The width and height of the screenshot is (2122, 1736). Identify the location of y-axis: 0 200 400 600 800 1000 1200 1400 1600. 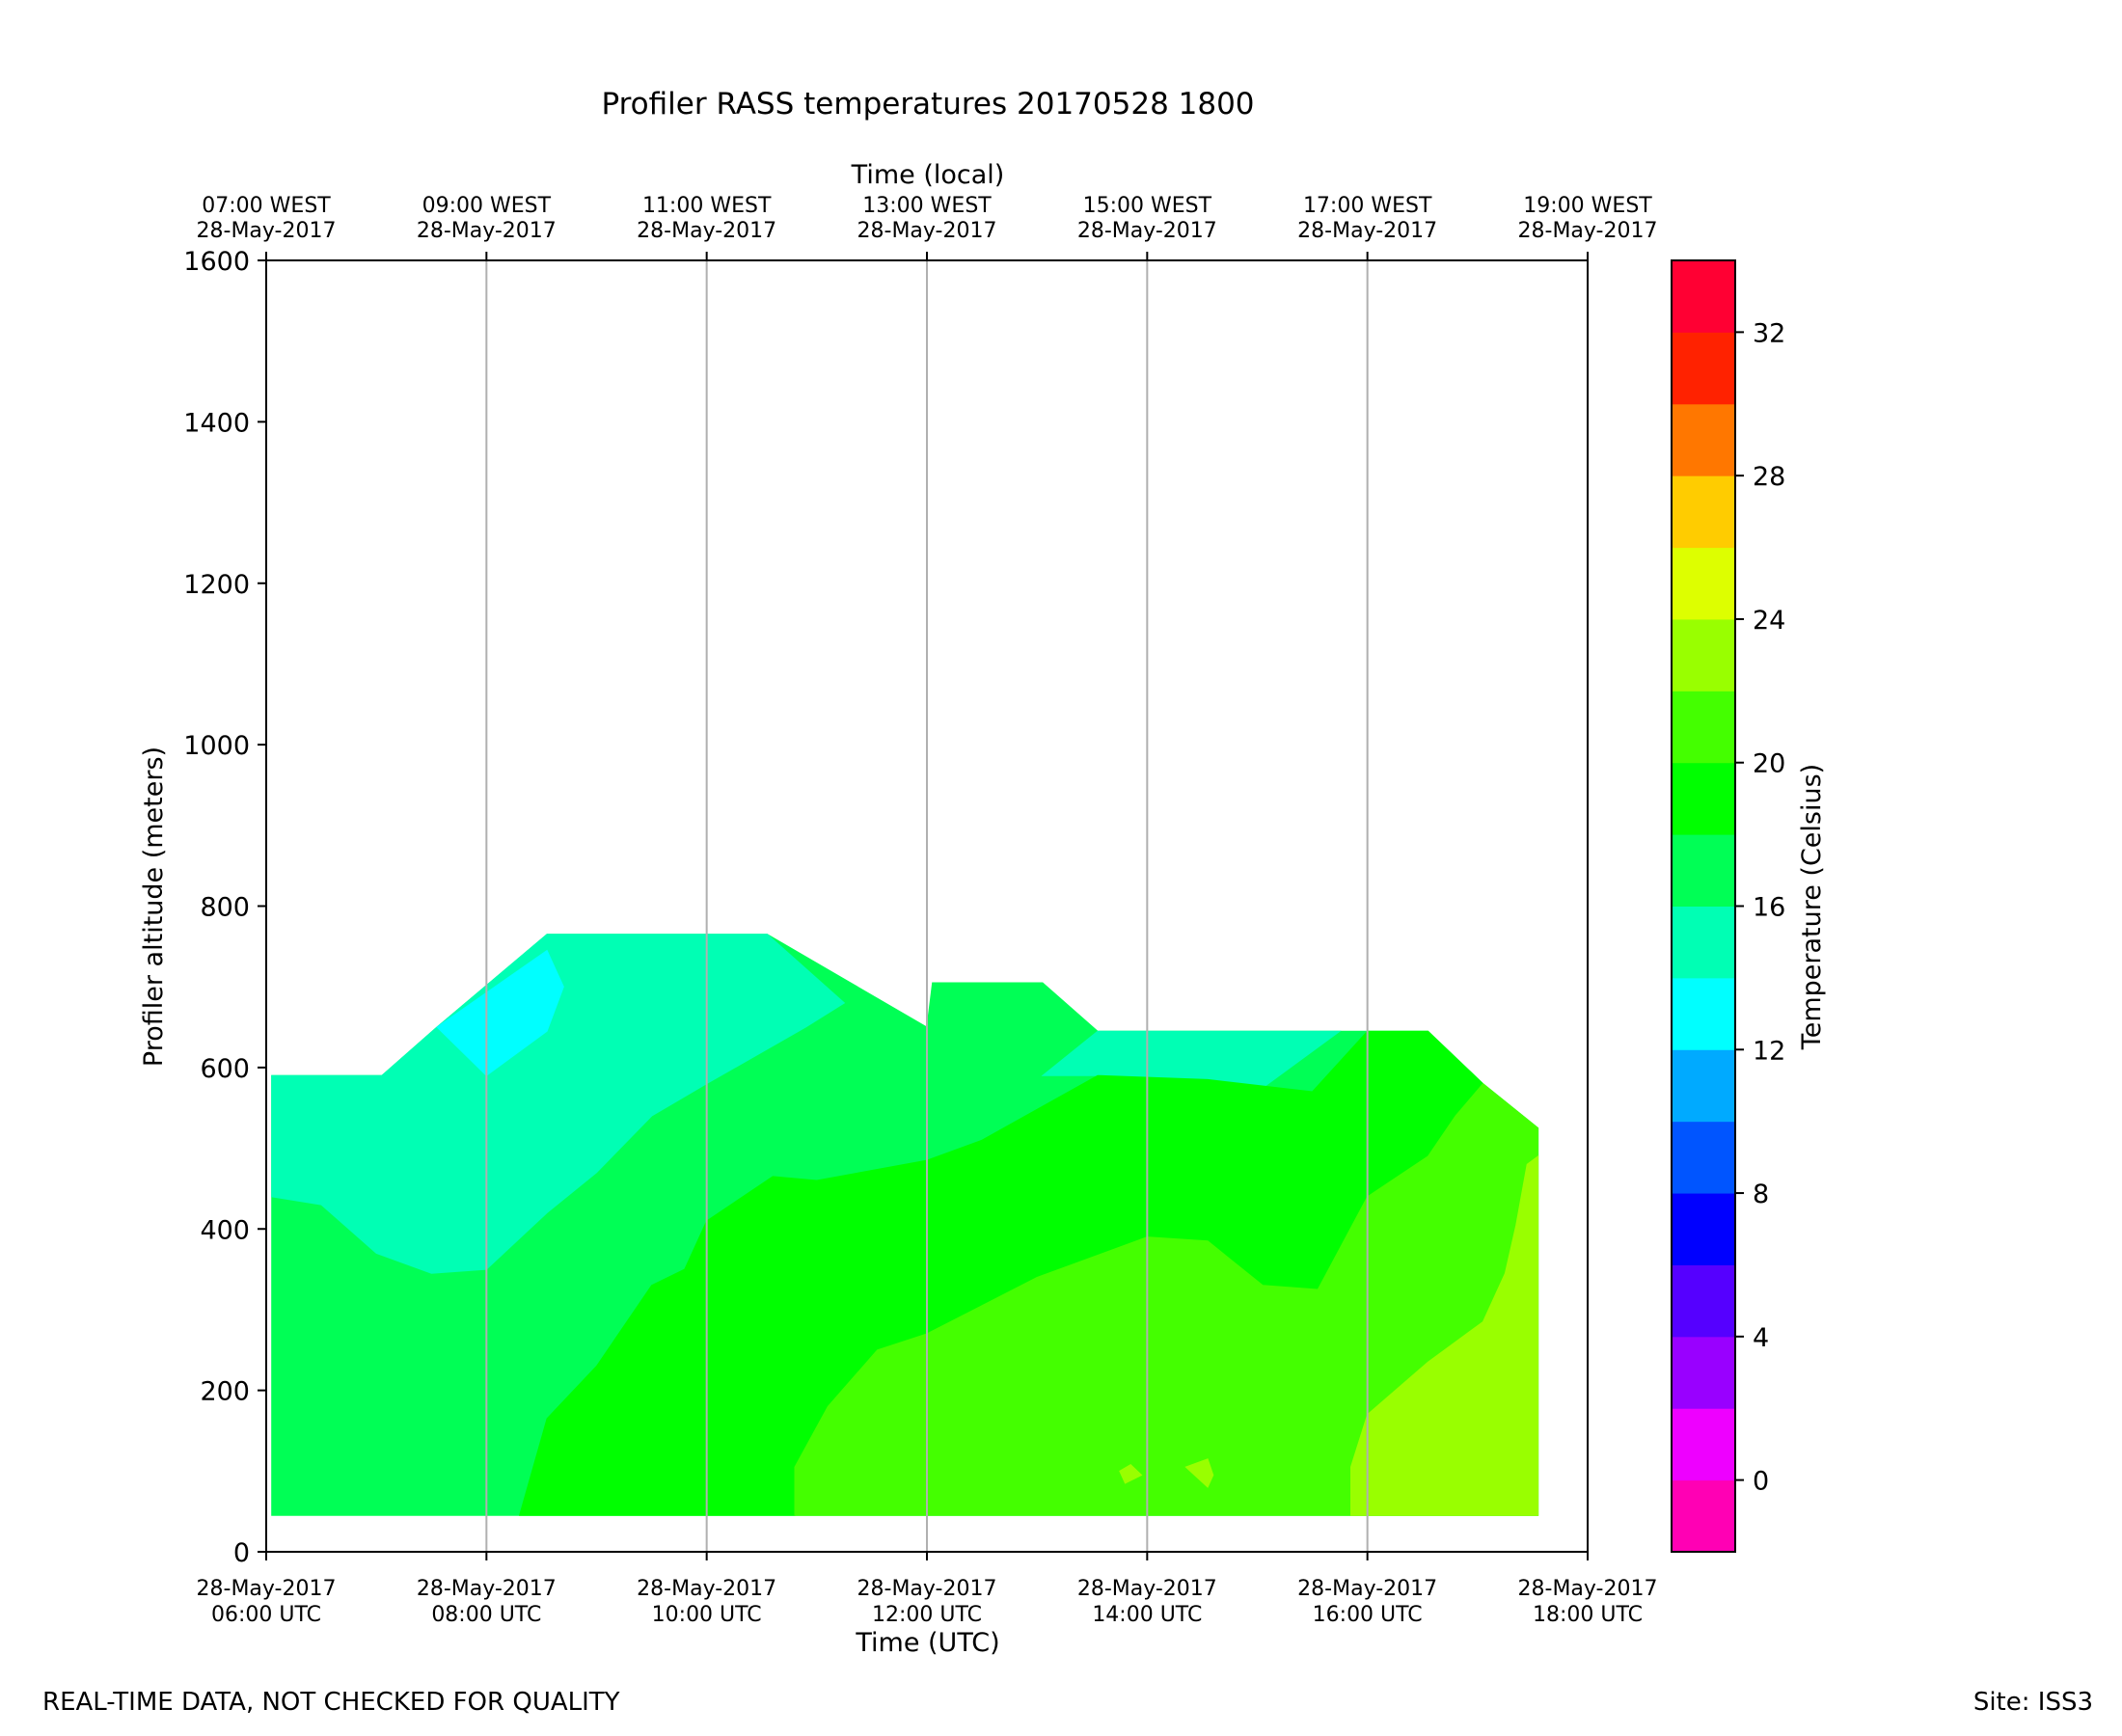
(225, 908).